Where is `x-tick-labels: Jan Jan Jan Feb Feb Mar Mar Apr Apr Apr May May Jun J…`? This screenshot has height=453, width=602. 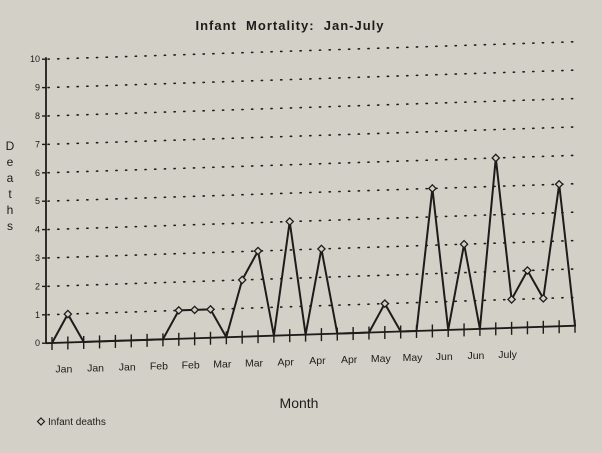 x-tick-labels: Jan Jan Jan Feb Feb Mar Mar Apr Apr Apr May May Jun J… is located at coordinates (286, 362).